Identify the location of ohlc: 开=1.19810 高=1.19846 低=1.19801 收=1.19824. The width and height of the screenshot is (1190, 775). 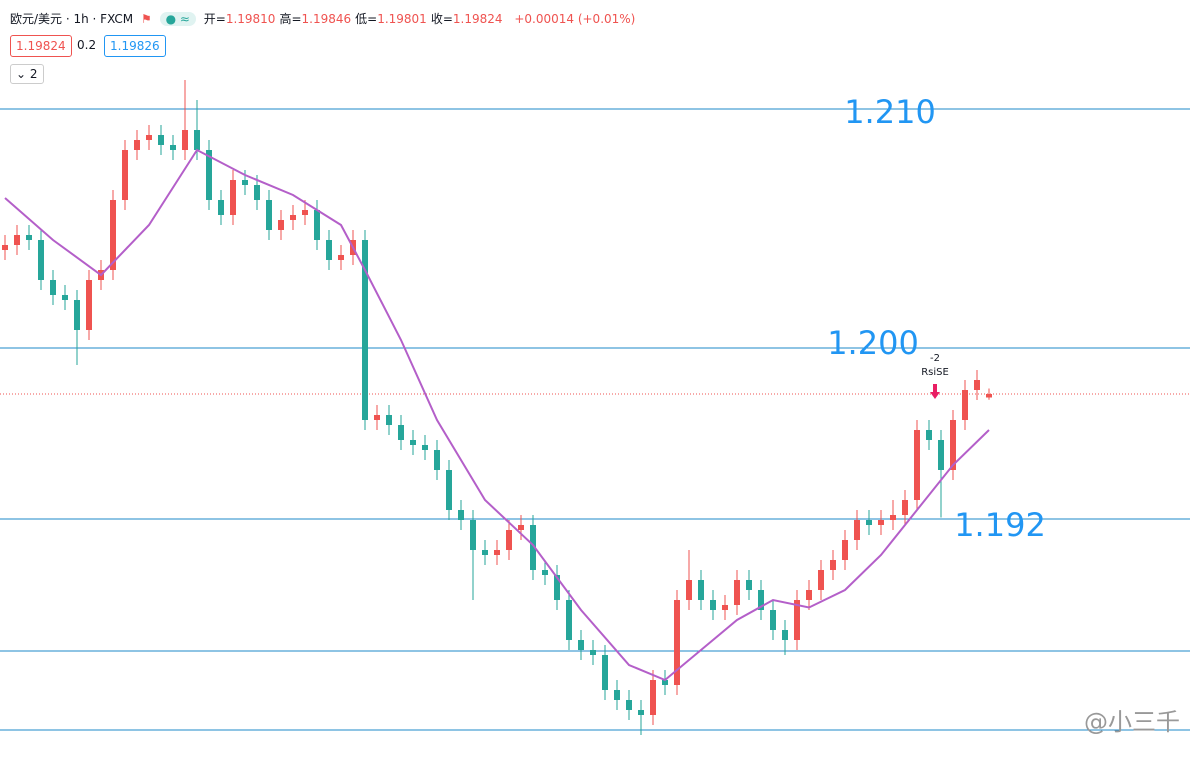
(355, 19).